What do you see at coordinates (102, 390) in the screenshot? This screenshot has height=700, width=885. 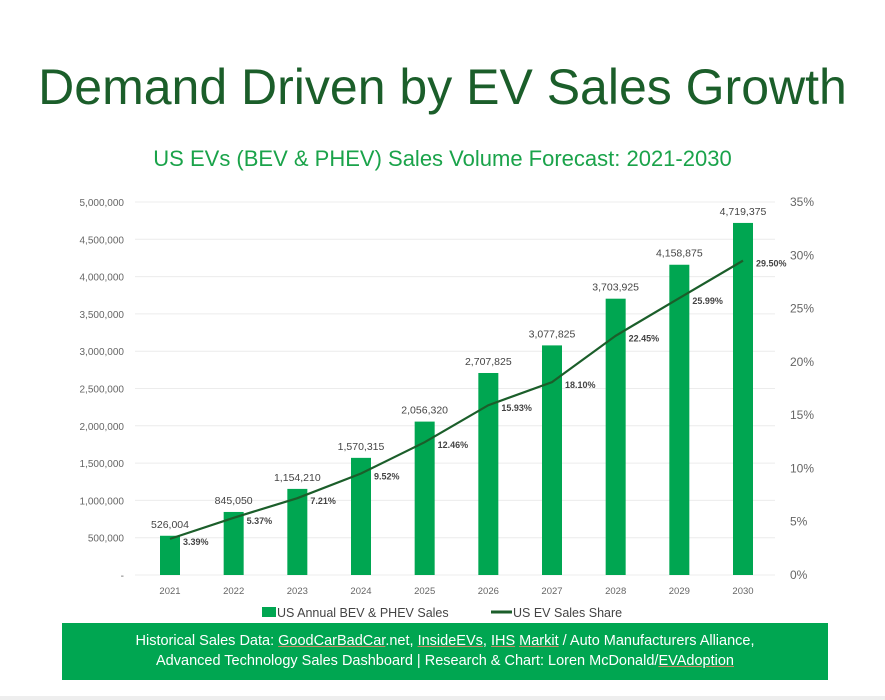 I see `y-tick-label: 2,500,000` at bounding box center [102, 390].